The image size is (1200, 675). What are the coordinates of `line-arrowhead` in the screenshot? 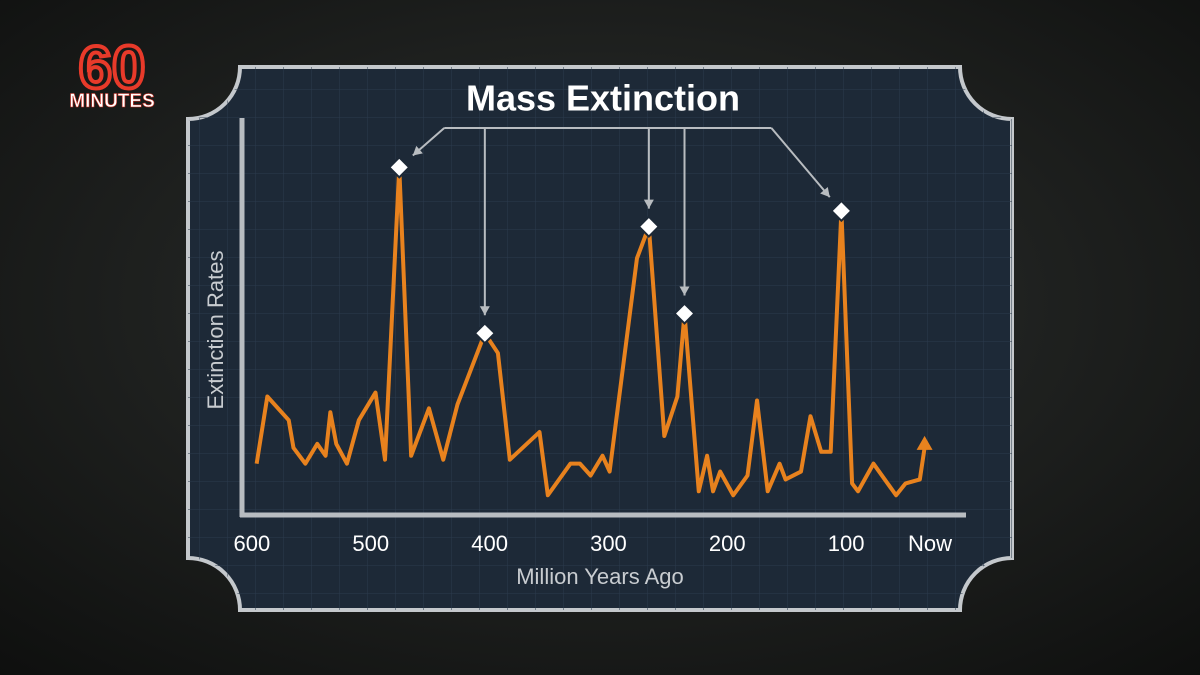 It's located at (924, 442).